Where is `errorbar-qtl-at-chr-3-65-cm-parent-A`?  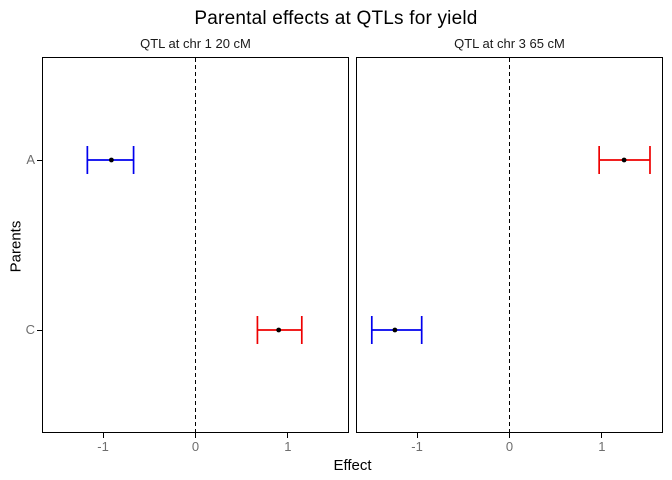
errorbar-qtl-at-chr-3-65-cm-parent-A is located at coordinates (624, 160).